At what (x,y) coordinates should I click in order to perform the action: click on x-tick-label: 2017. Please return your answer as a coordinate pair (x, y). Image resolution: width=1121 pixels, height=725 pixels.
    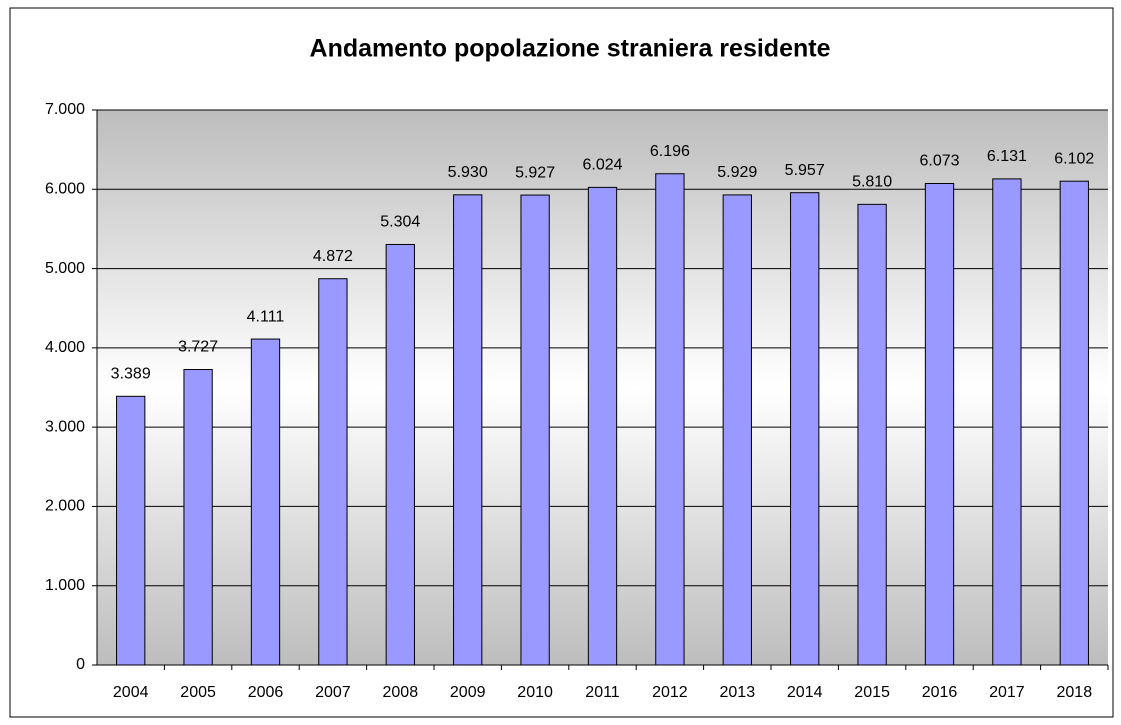
    Looking at the image, I should click on (1007, 692).